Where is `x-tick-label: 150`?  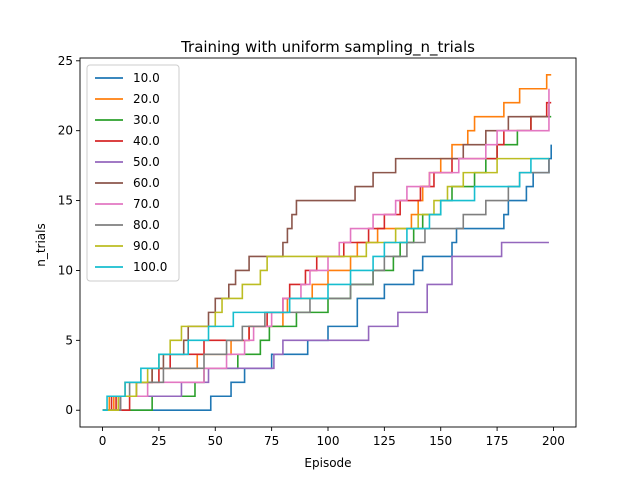 x-tick-label: 150 is located at coordinates (440, 441).